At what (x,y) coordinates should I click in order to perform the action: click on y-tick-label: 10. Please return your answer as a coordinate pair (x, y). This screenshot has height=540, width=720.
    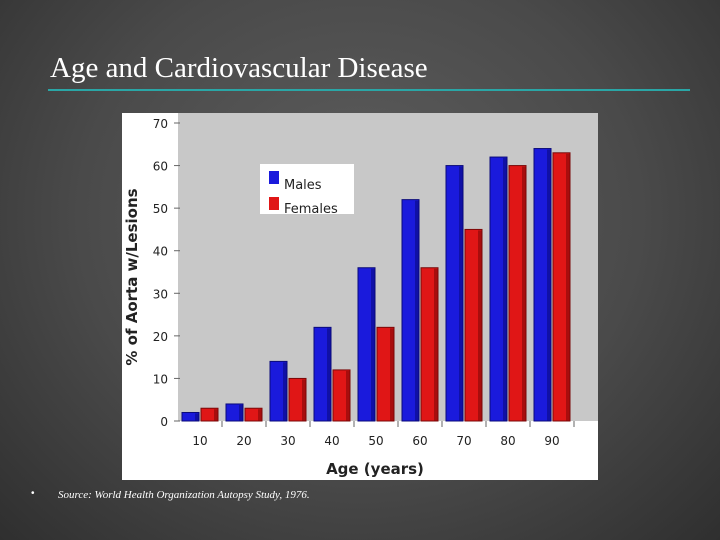
    Looking at the image, I should click on (160, 379).